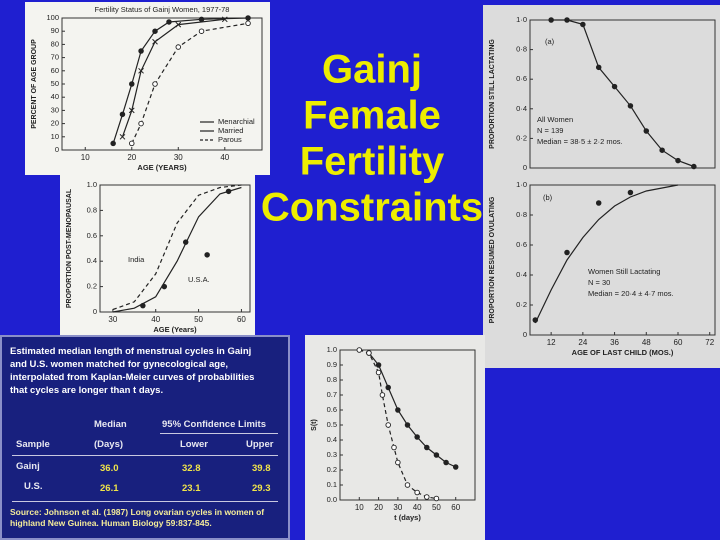  What do you see at coordinates (33, 486) in the screenshot?
I see `row-label: U.S.` at bounding box center [33, 486].